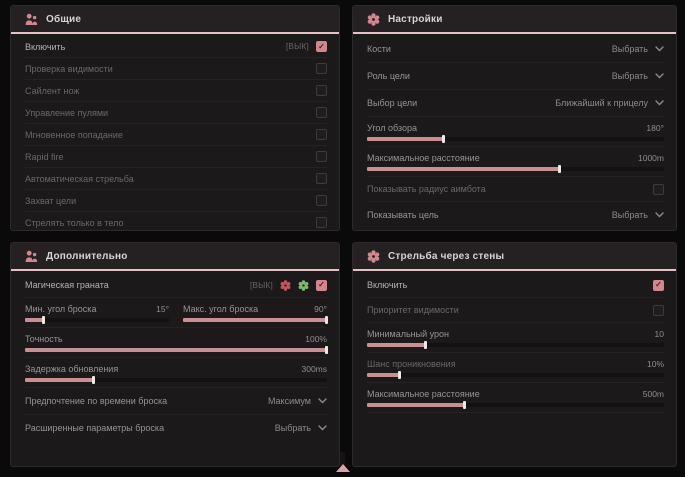  I want to click on red-flower-icon, so click(285, 285).